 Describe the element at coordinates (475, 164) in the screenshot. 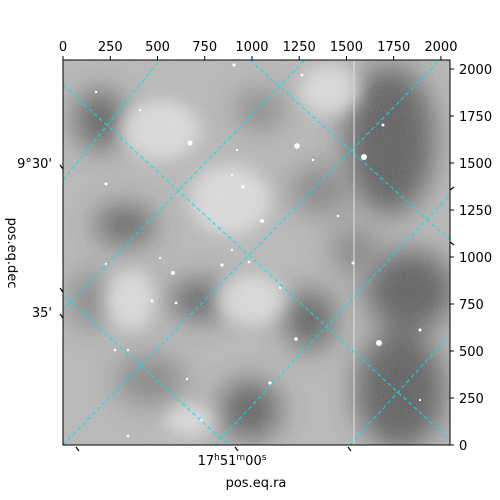

I see `y-pixel-tick-label: 1500` at that location.